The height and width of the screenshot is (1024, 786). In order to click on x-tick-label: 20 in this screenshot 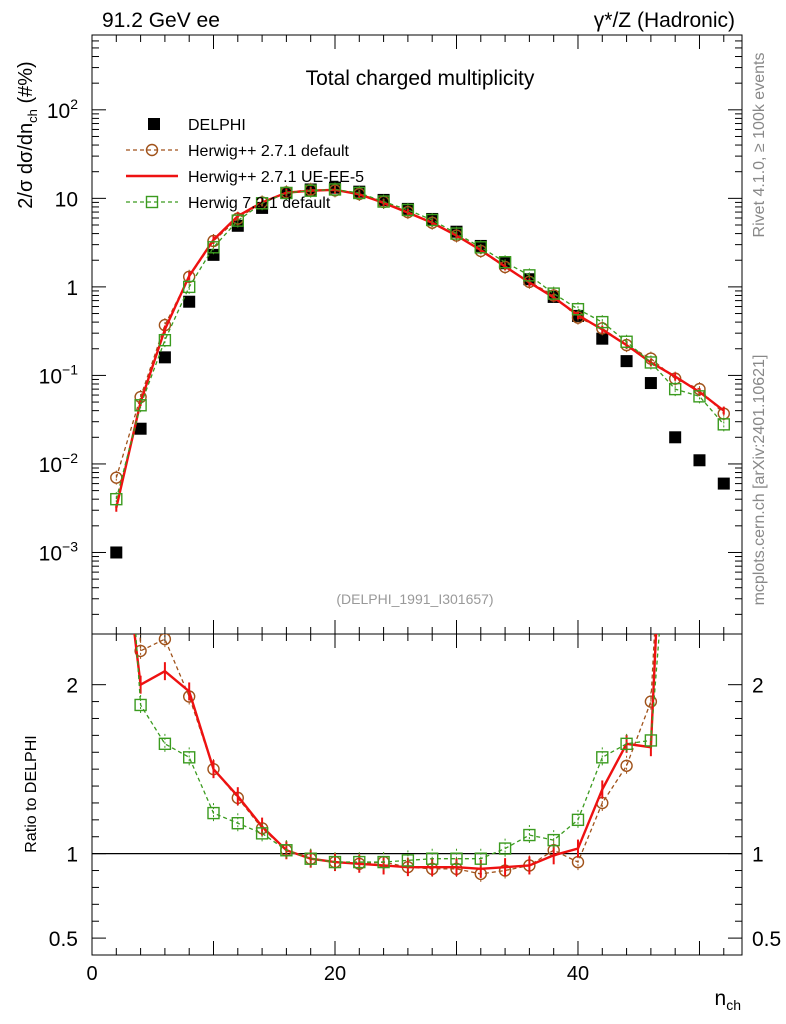, I will do `click(335, 974)`.